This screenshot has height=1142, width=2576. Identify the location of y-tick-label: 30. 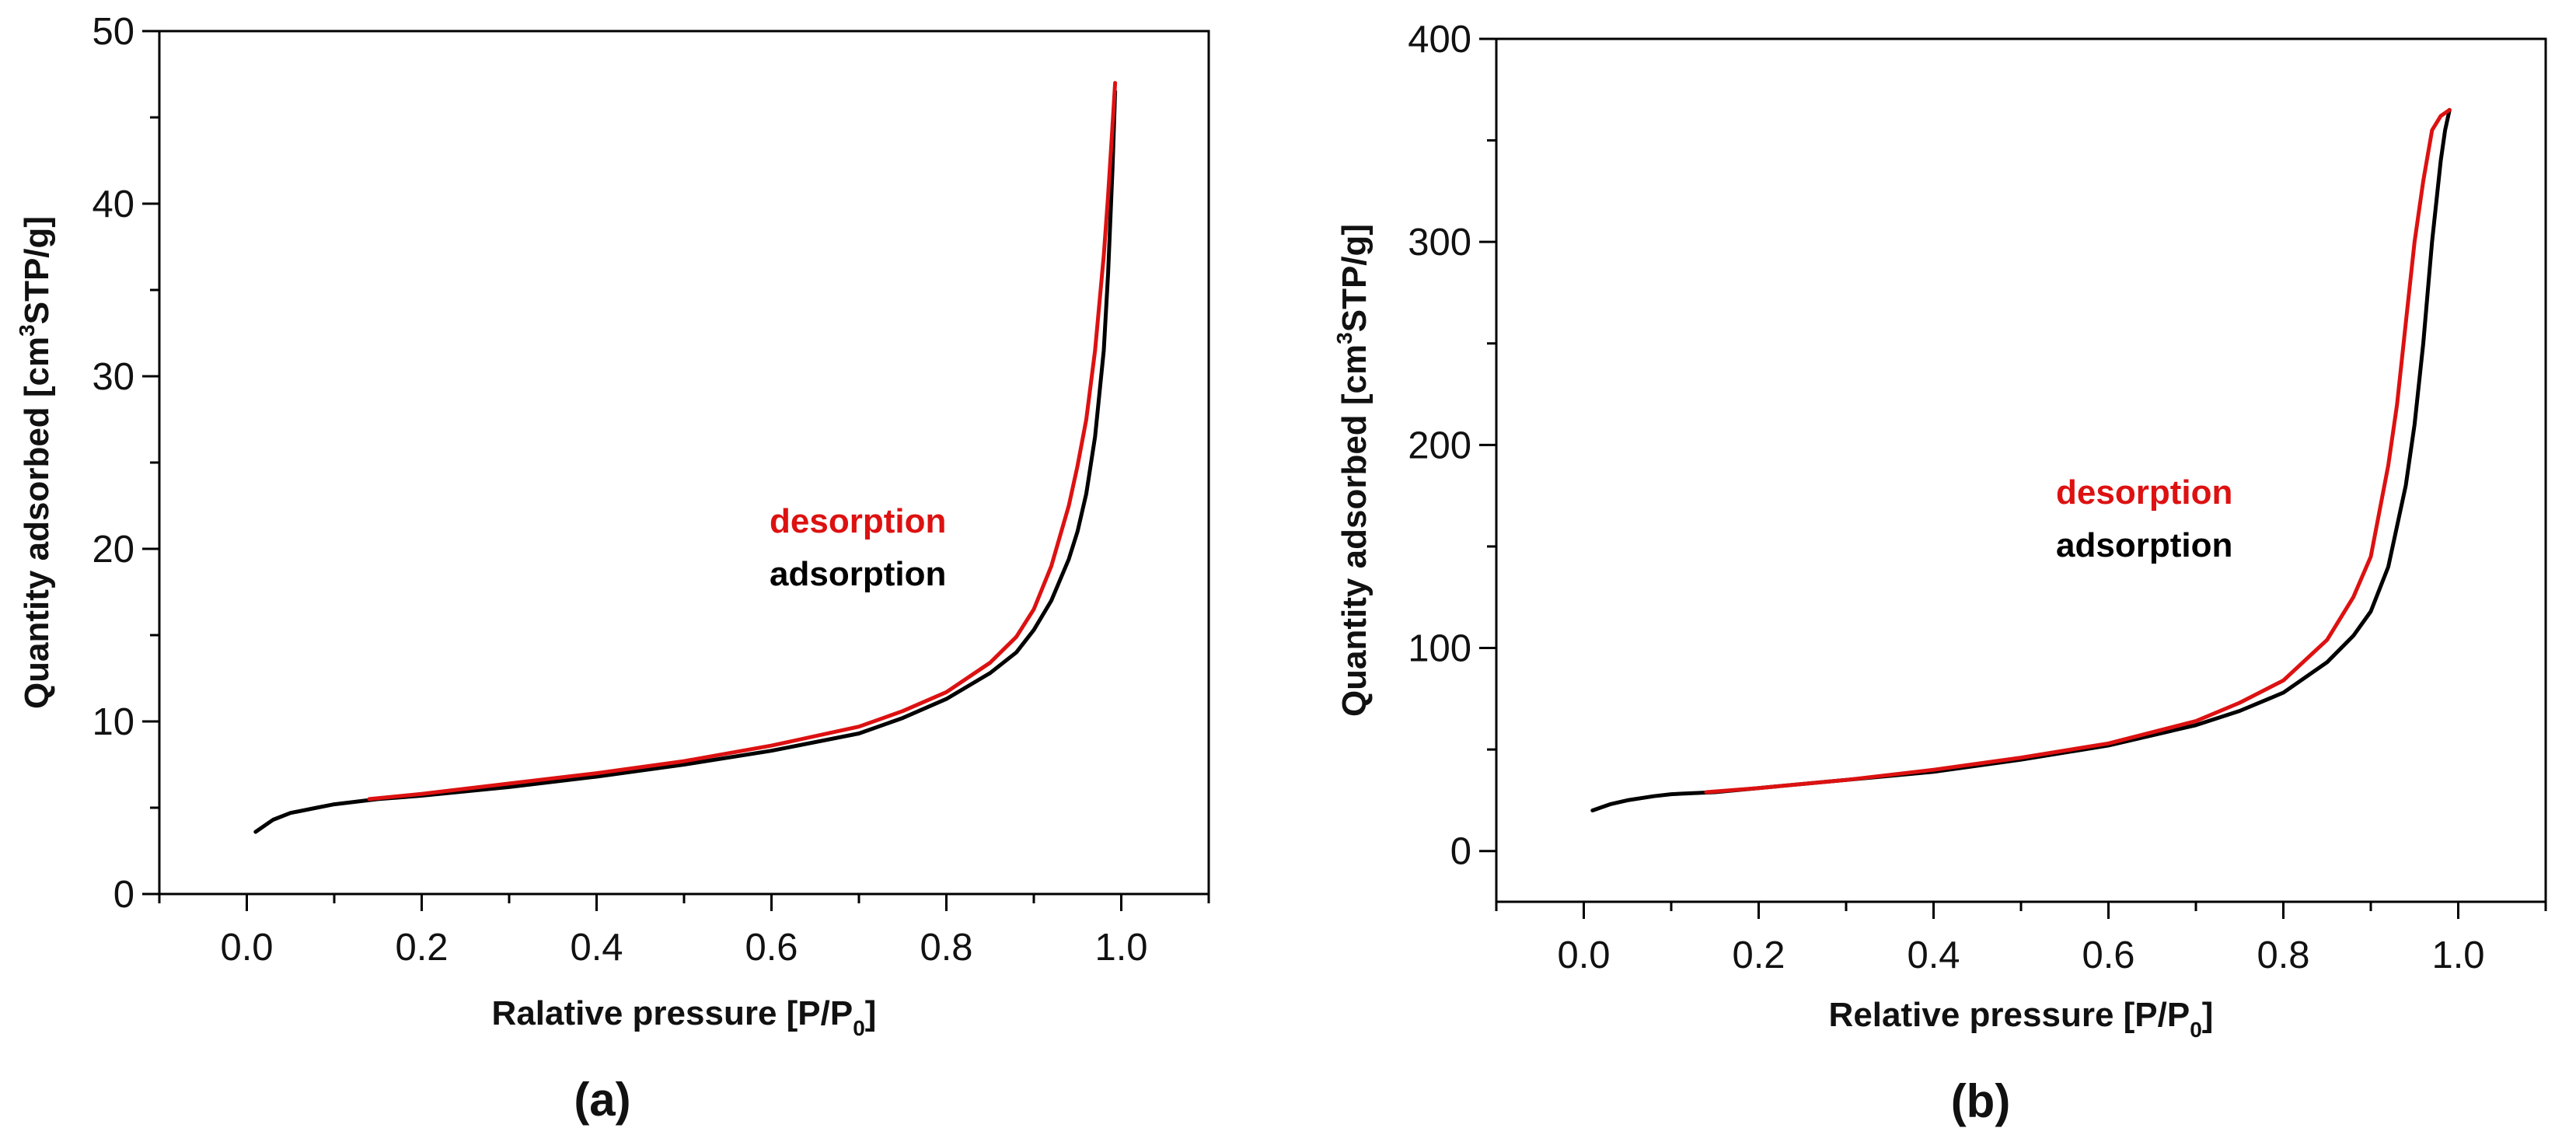
(113, 377).